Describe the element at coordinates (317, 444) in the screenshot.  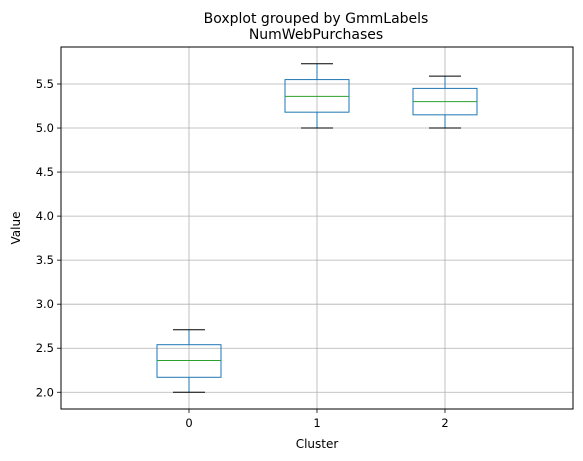
I see `x-axis-label: Cluster` at that location.